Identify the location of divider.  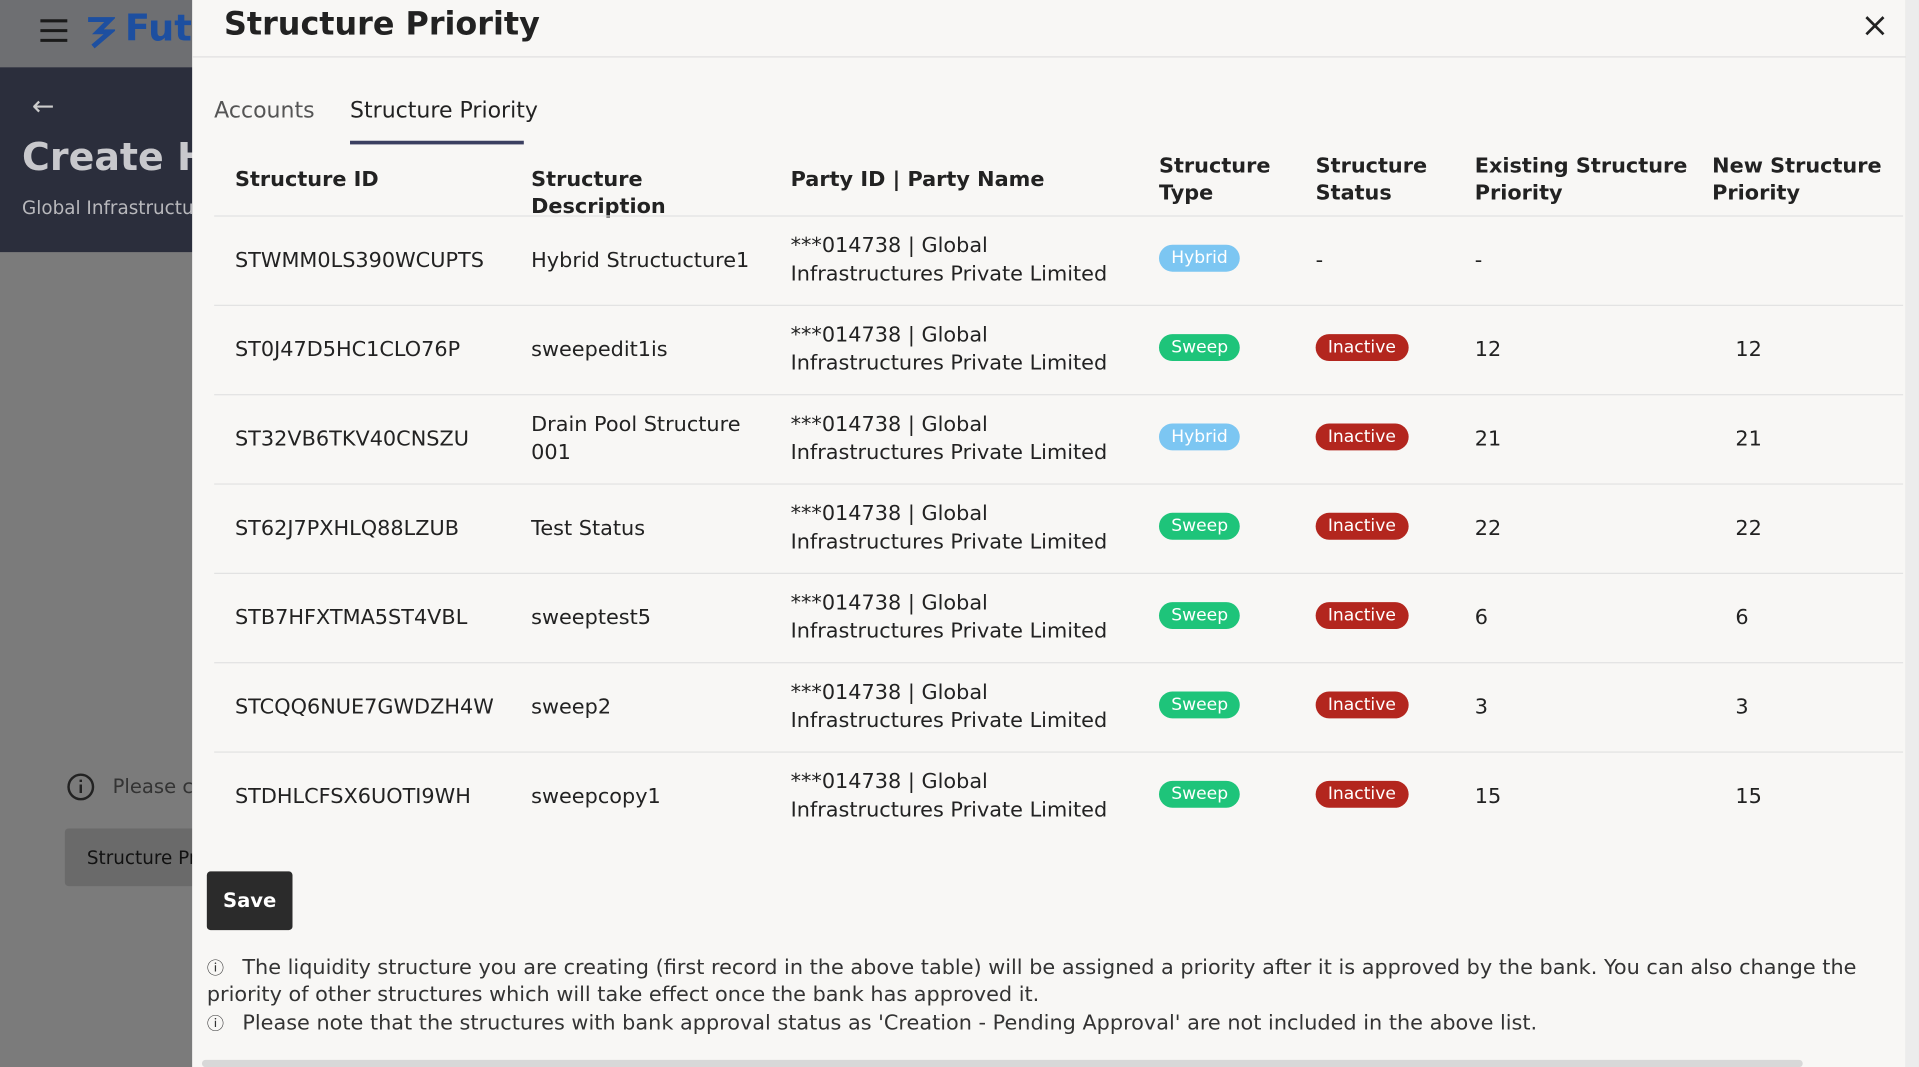
(1049, 57).